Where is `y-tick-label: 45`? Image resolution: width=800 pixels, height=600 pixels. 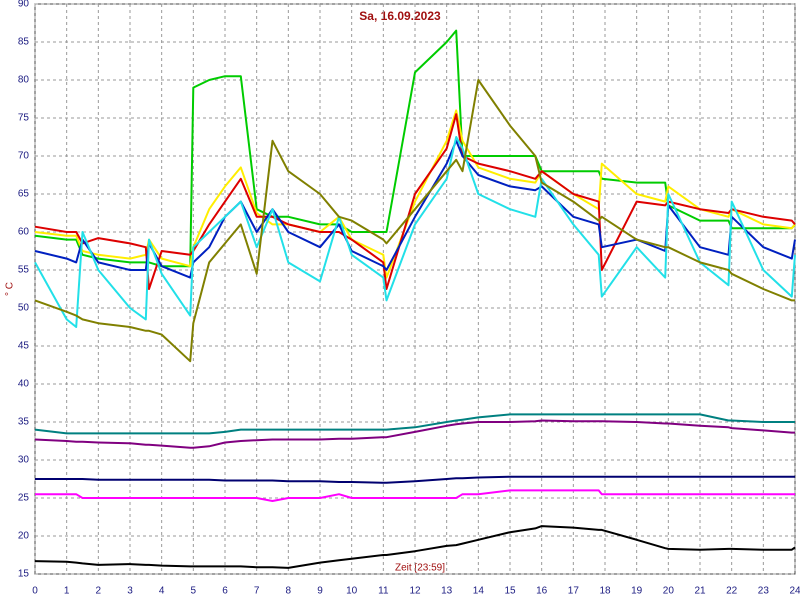 y-tick-label: 45 is located at coordinates (24, 346).